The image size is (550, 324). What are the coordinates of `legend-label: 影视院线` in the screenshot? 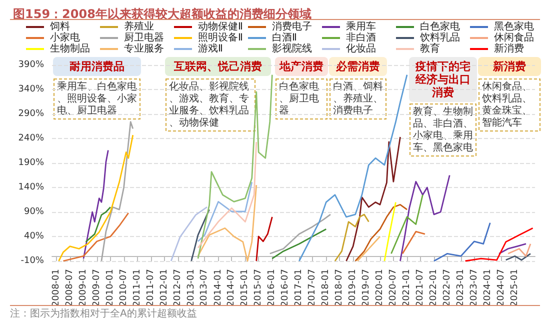 It's located at (292, 48).